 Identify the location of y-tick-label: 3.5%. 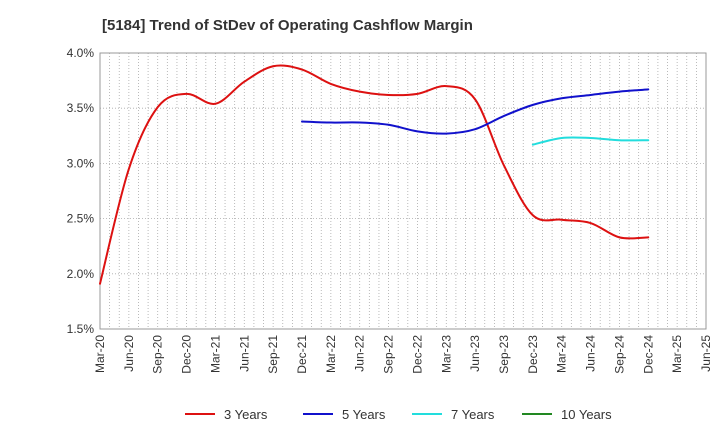
(81, 108).